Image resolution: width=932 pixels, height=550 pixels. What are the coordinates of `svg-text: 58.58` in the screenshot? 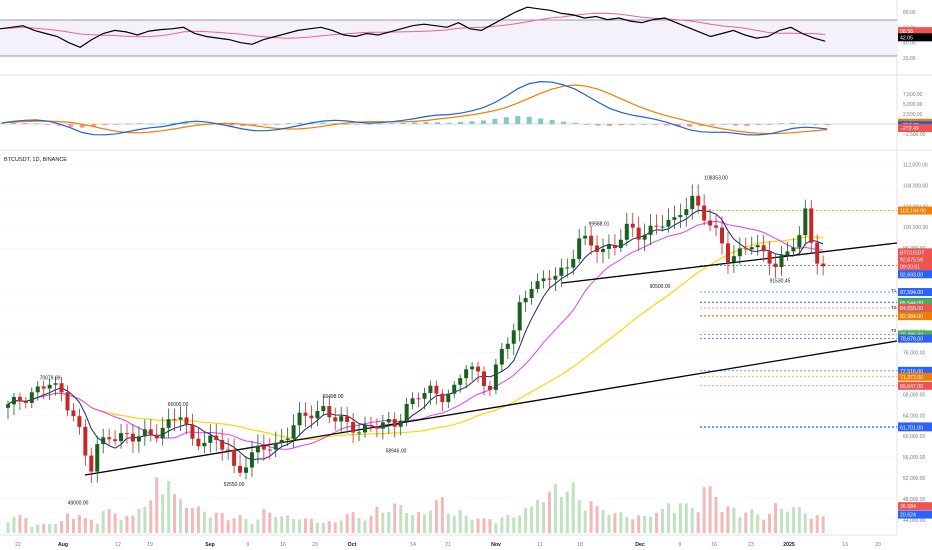 It's located at (906, 32).